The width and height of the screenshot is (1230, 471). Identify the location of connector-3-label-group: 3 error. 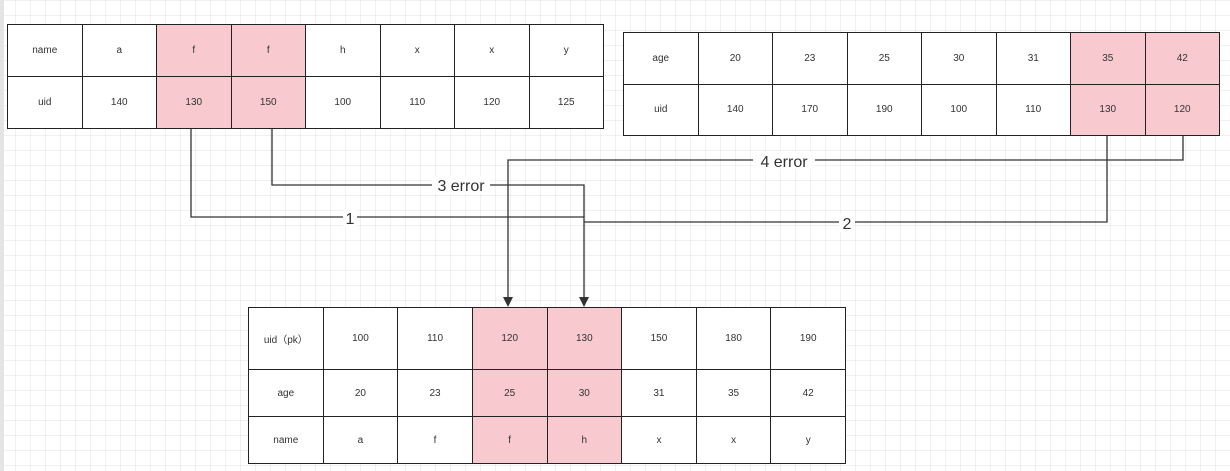
(461, 185).